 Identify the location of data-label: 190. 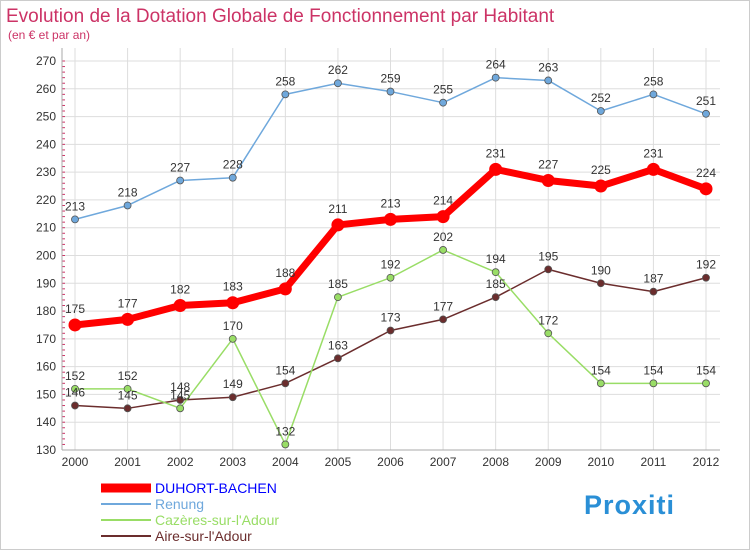
(601, 270).